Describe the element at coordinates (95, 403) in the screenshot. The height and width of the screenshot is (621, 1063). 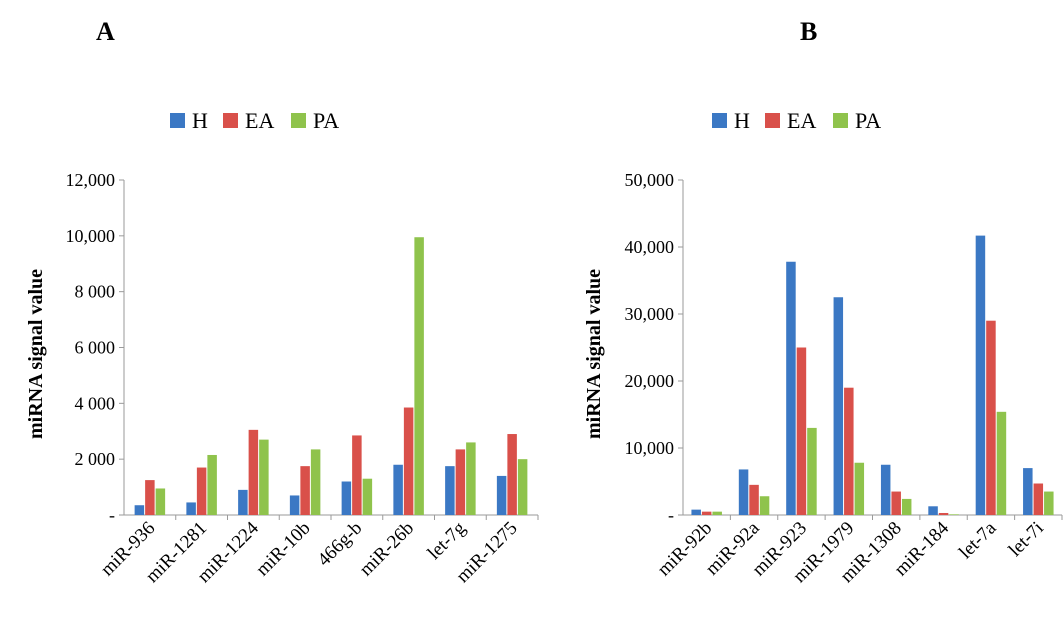
I see `chart-a-y-tick-label: 4 000` at that location.